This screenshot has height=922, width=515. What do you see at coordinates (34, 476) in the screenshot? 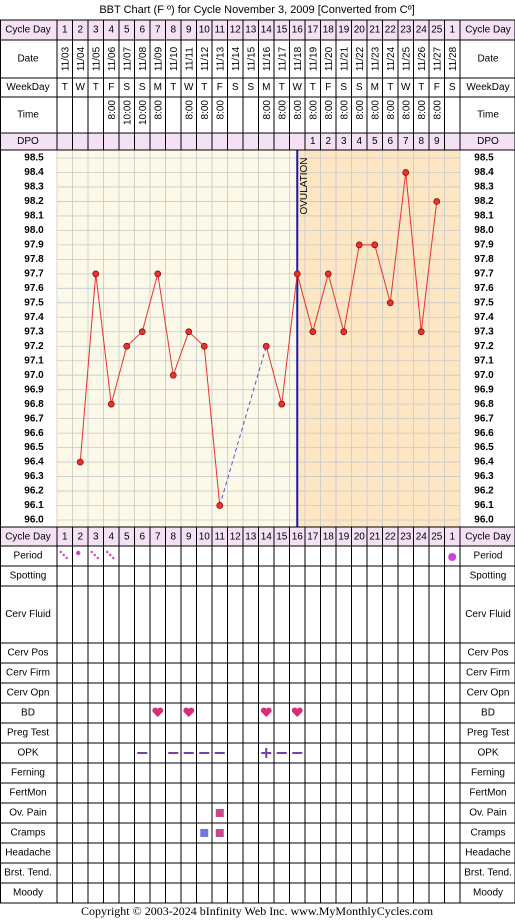
I see `y-tick-label: 96.3` at bounding box center [34, 476].